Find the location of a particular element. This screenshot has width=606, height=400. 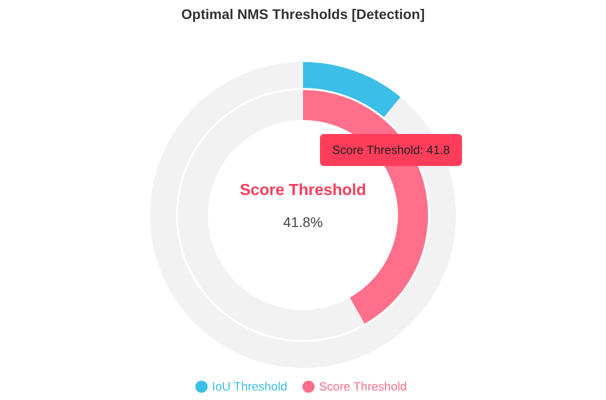

legend-label: Score Threshold is located at coordinates (363, 387).